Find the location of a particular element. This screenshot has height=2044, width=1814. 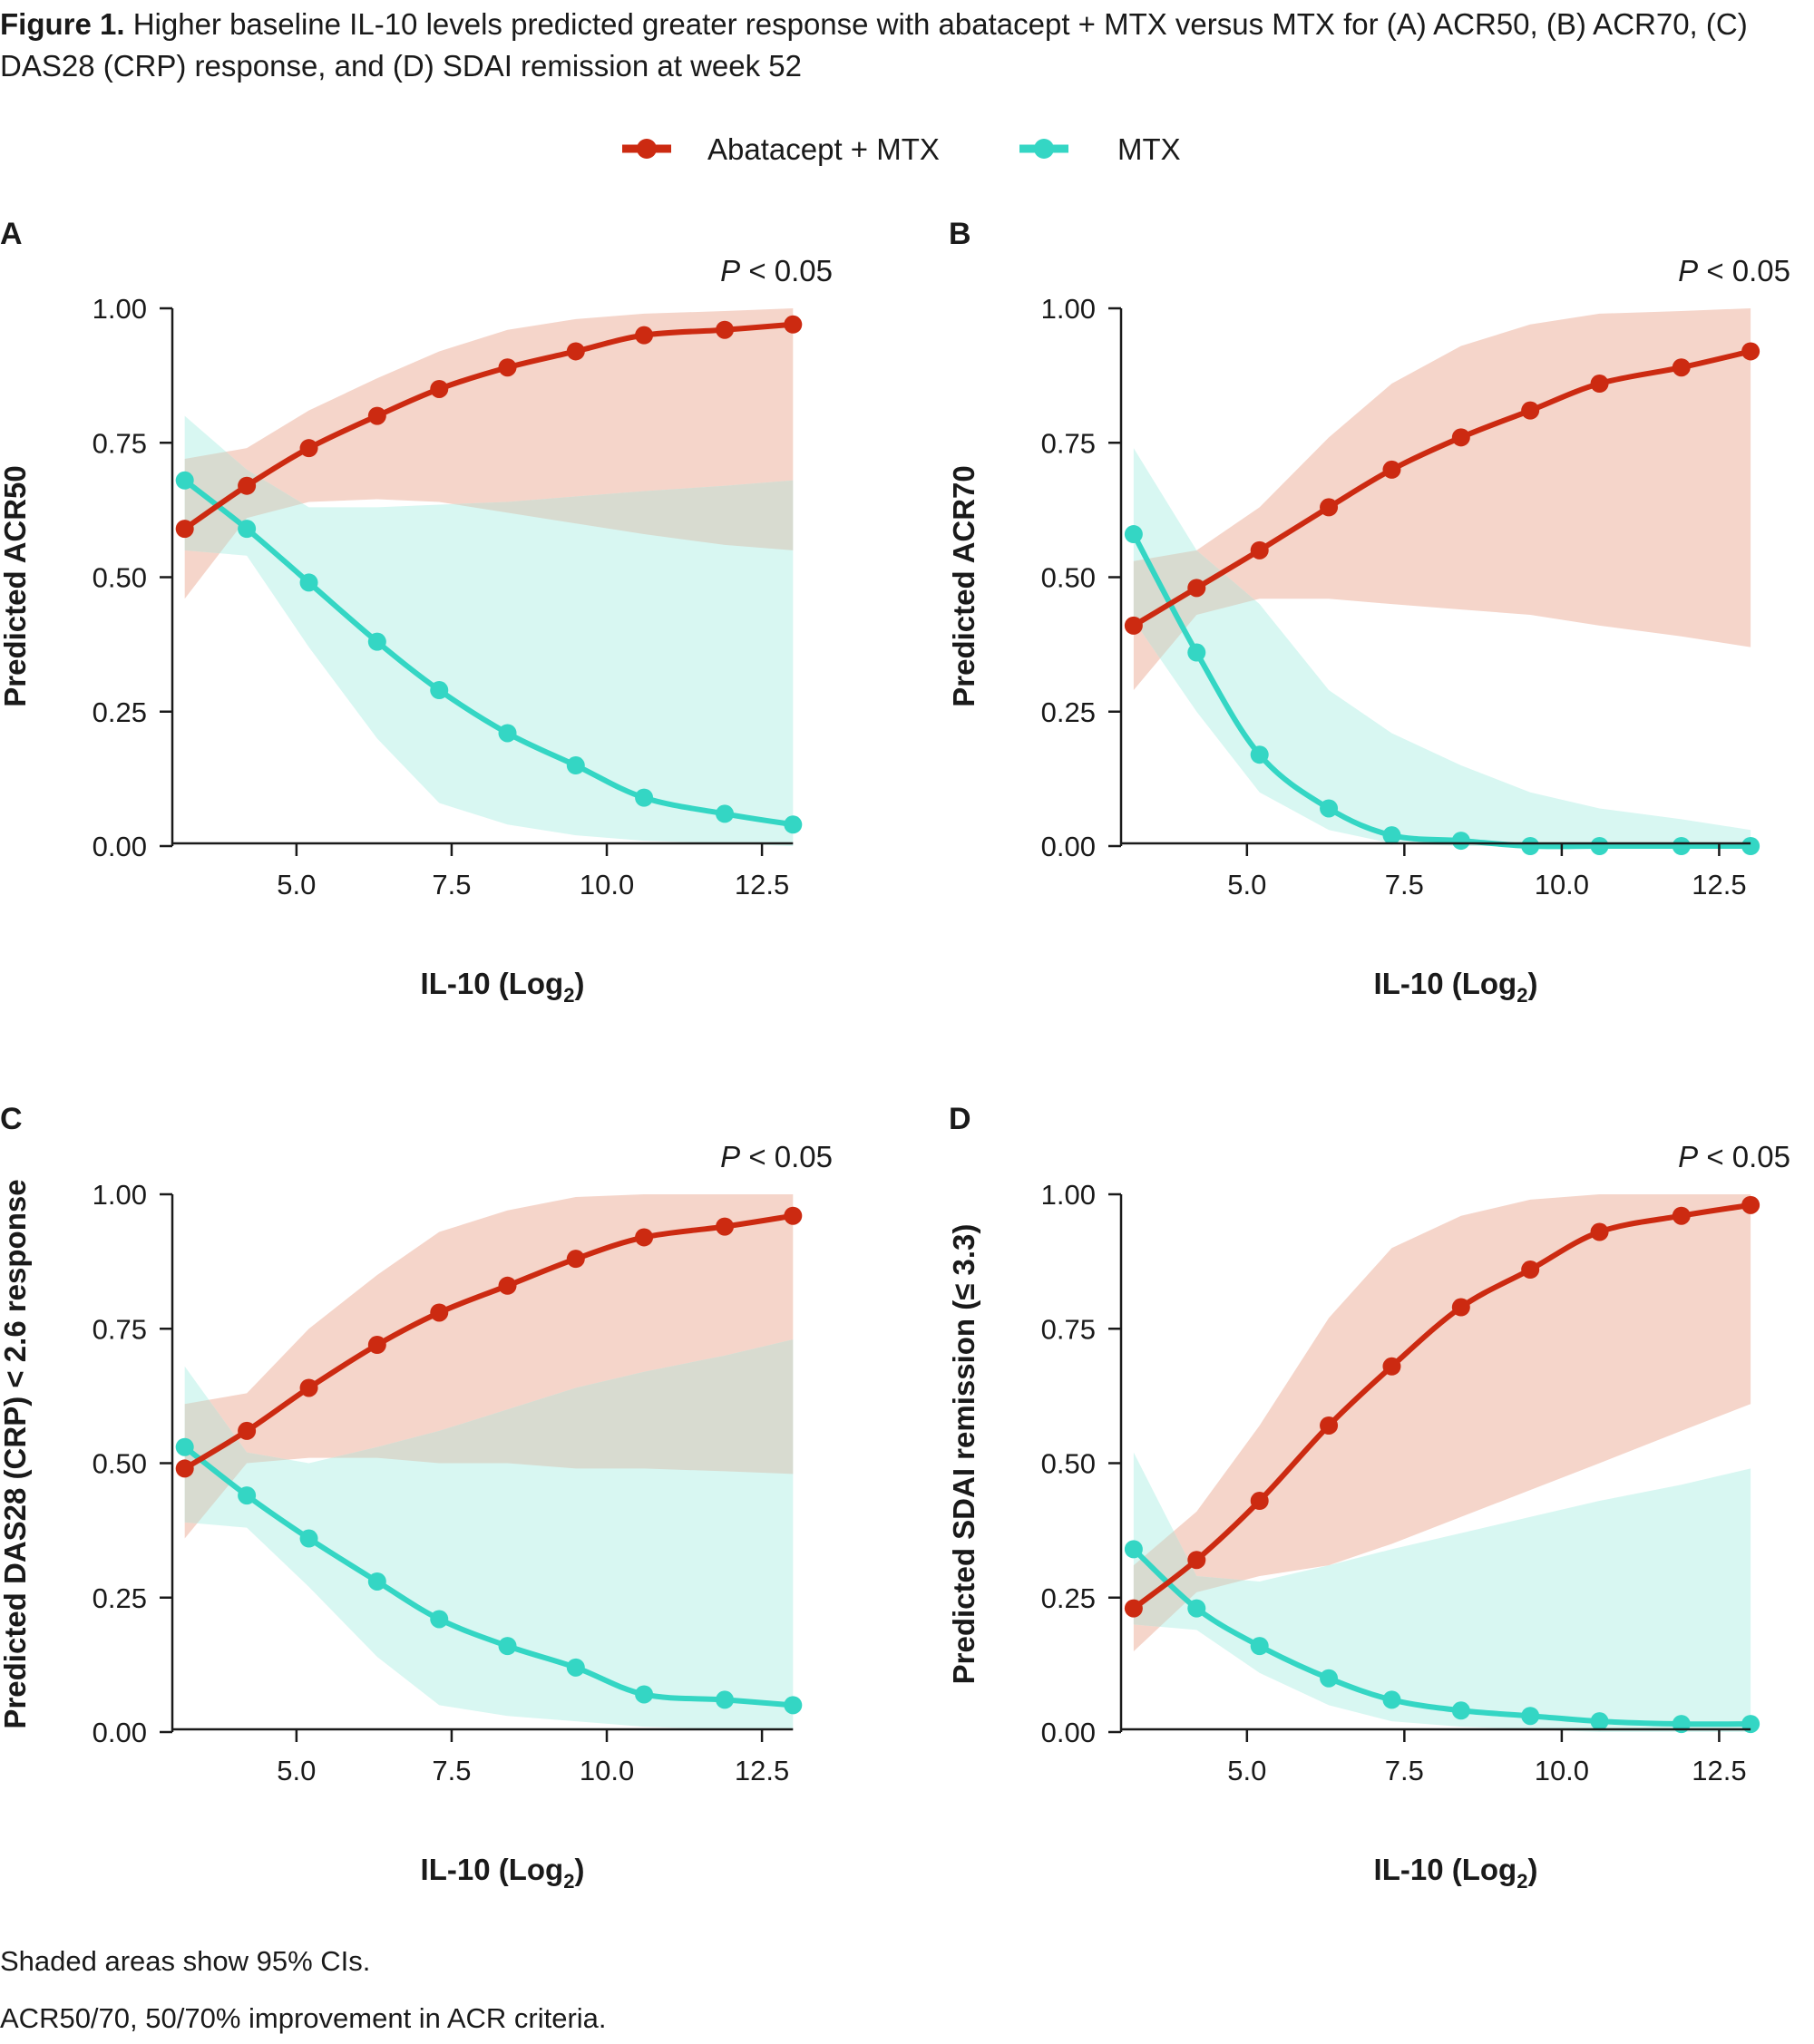

y-axis-label: Predicted ACR50 is located at coordinates (16, 586).